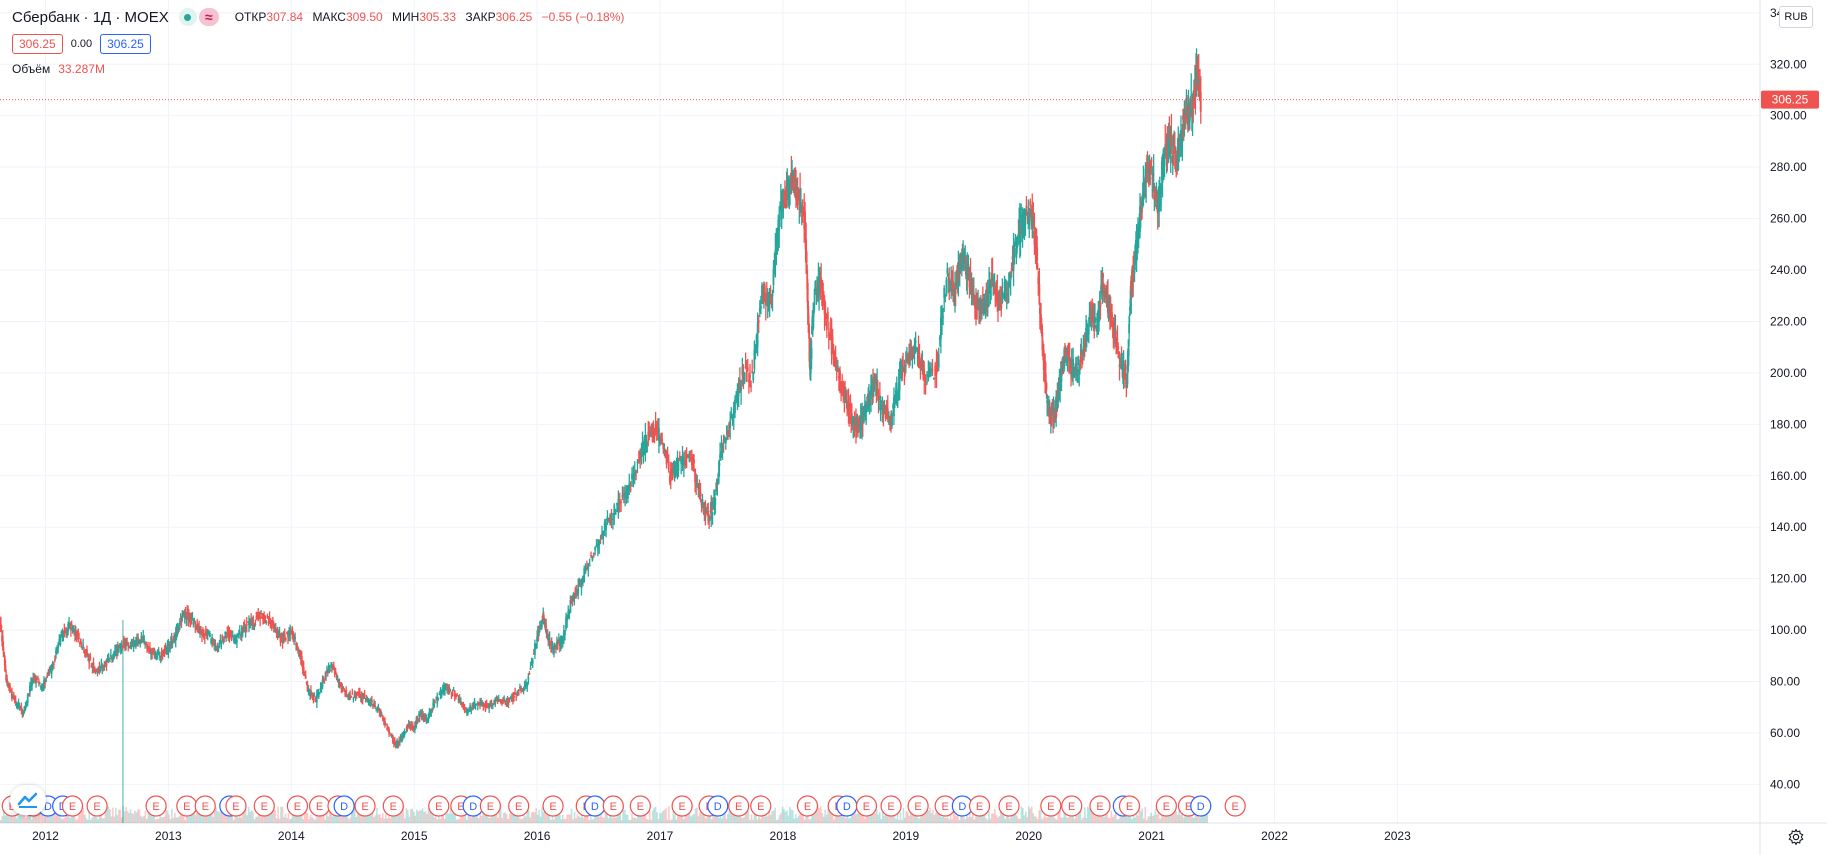  What do you see at coordinates (28, 800) in the screenshot?
I see `tradingview-logo-icon` at bounding box center [28, 800].